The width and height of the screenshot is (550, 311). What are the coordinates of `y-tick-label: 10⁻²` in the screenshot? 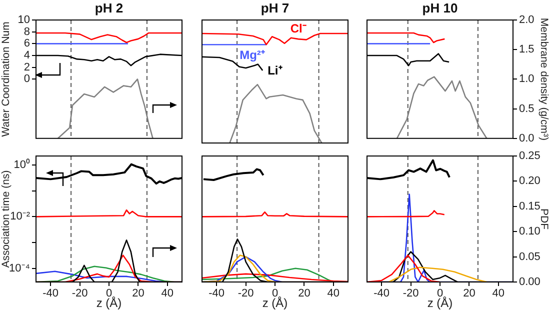 It's located at (20, 216).